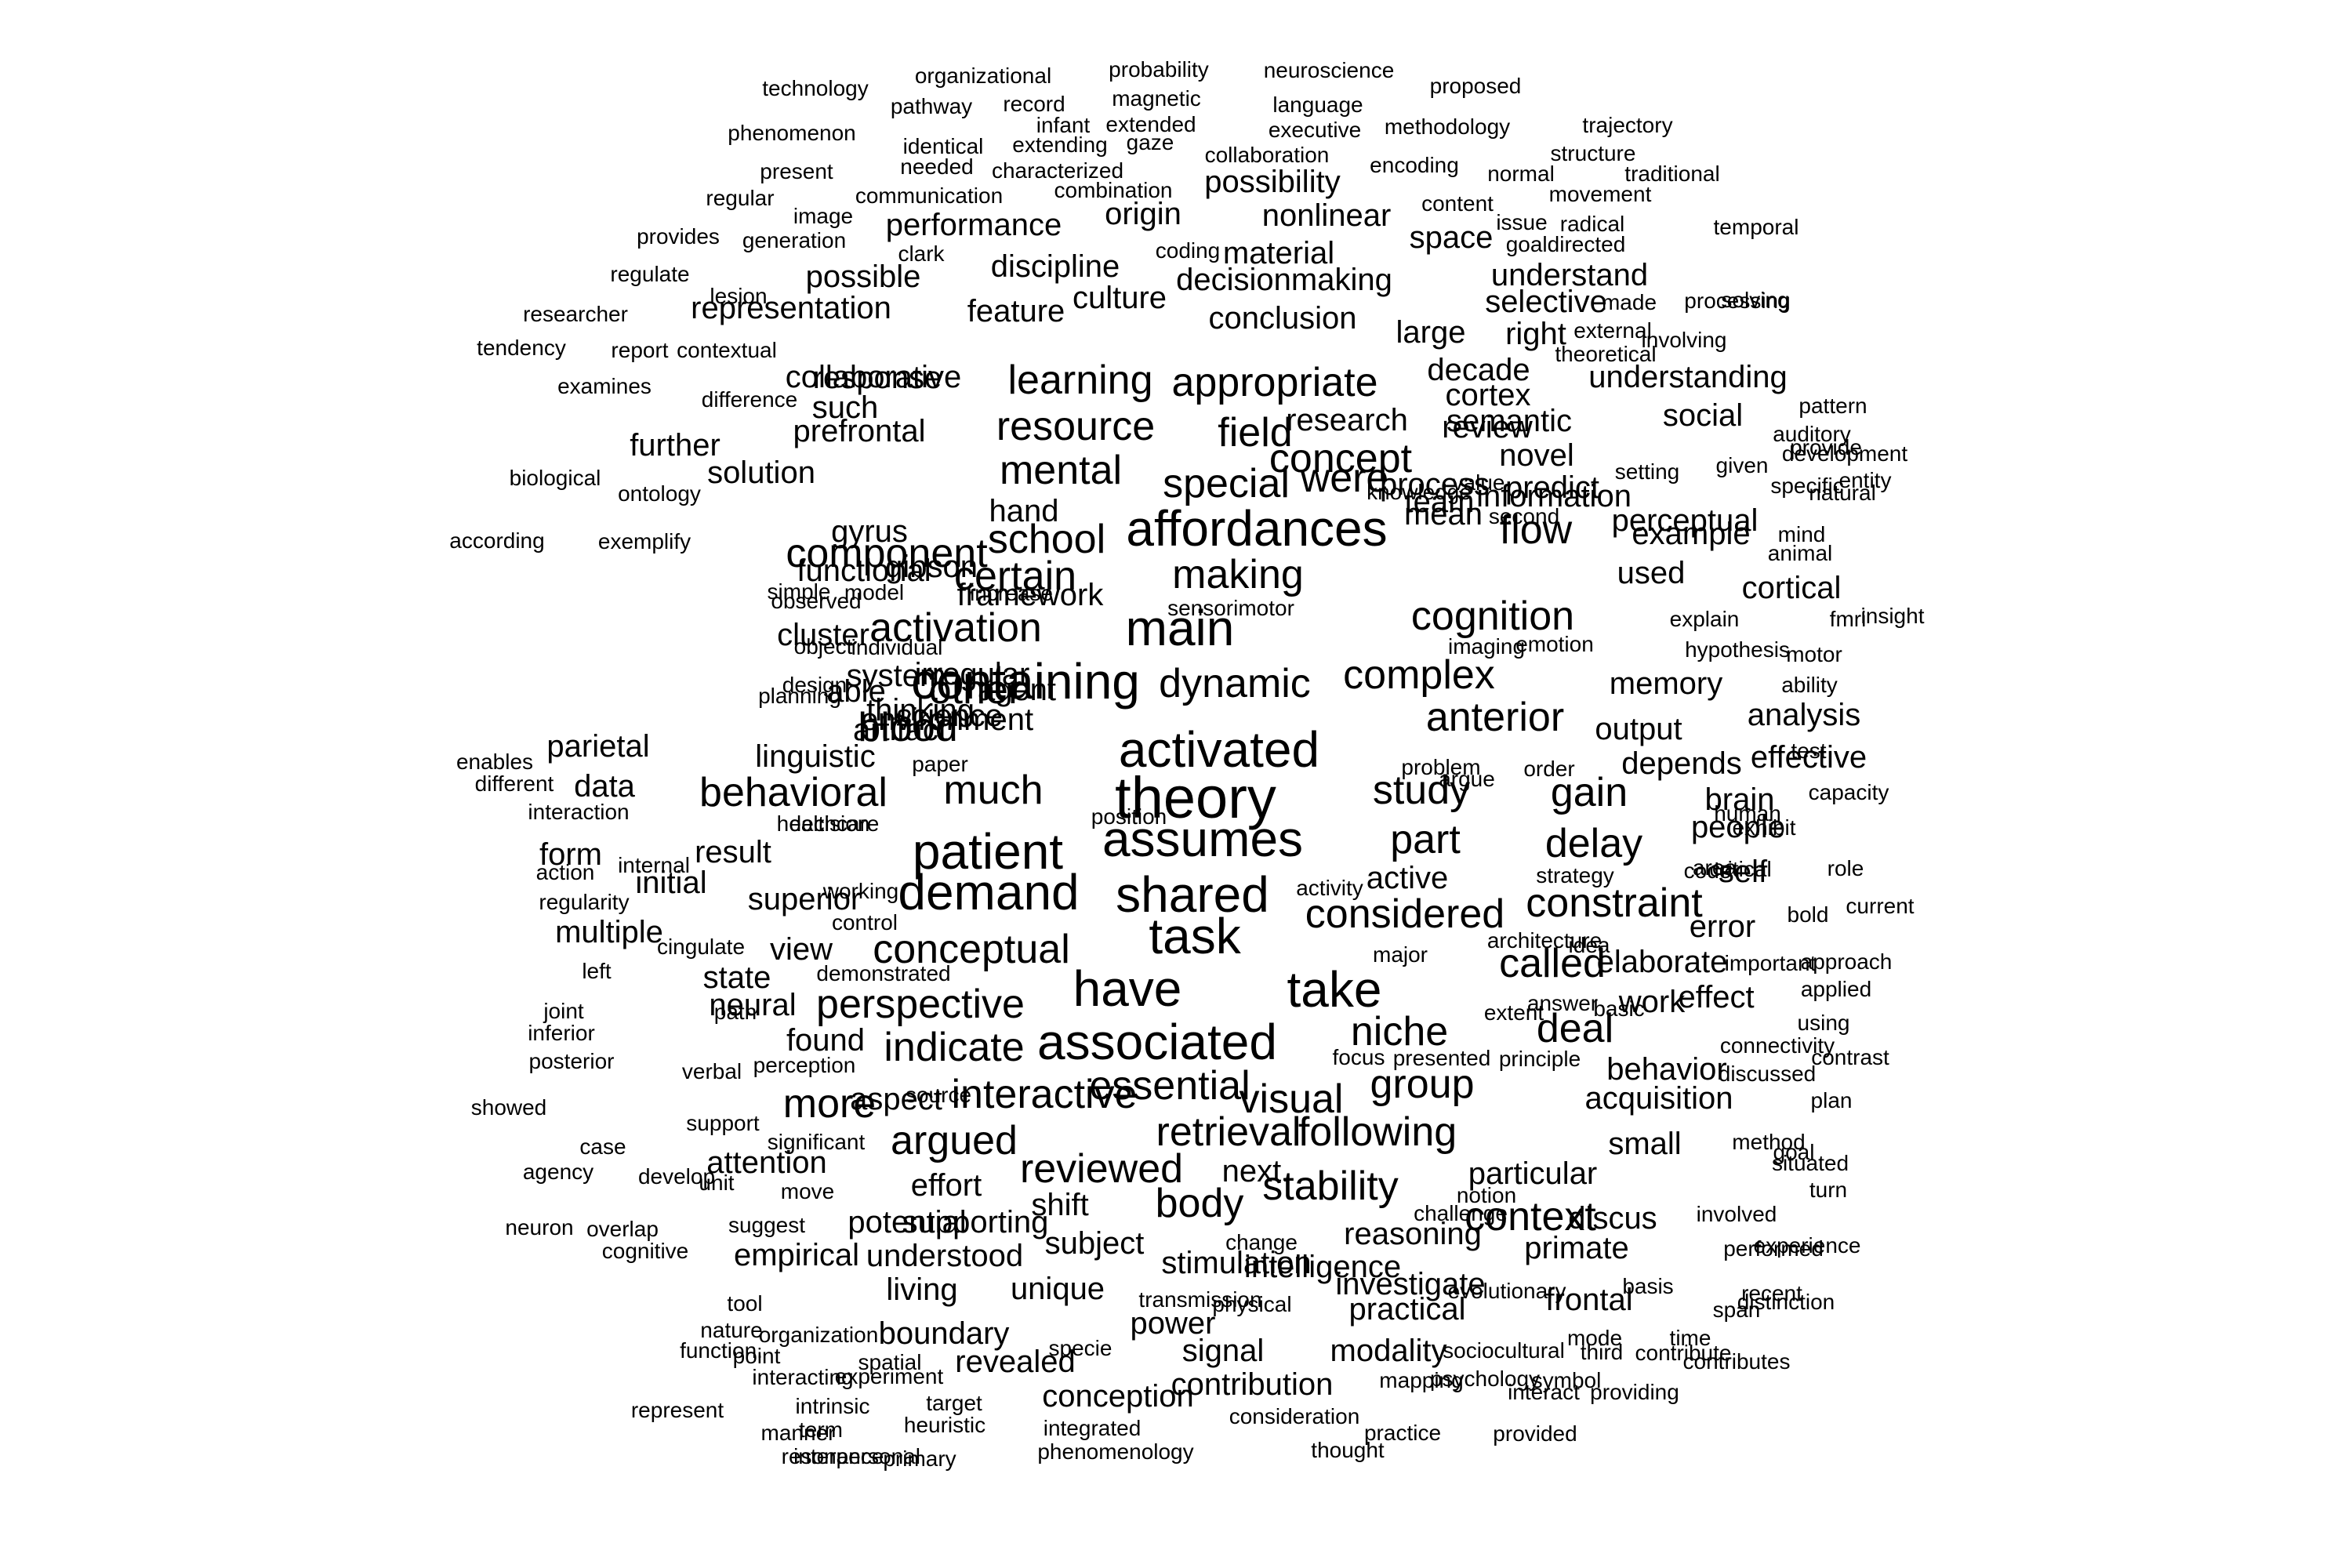 Image resolution: width=2352 pixels, height=1568 pixels. Describe the element at coordinates (1600, 194) in the screenshot. I see `cloud-word-movement: movement` at that location.